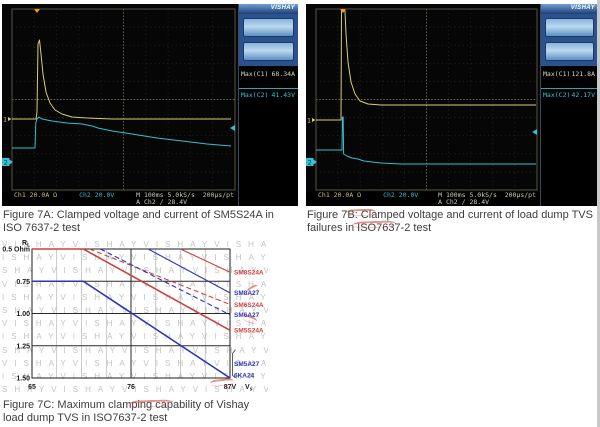 The height and width of the screenshot is (427, 600). What do you see at coordinates (23, 346) in the screenshot?
I see `y-tick-label: 1.25` at bounding box center [23, 346].